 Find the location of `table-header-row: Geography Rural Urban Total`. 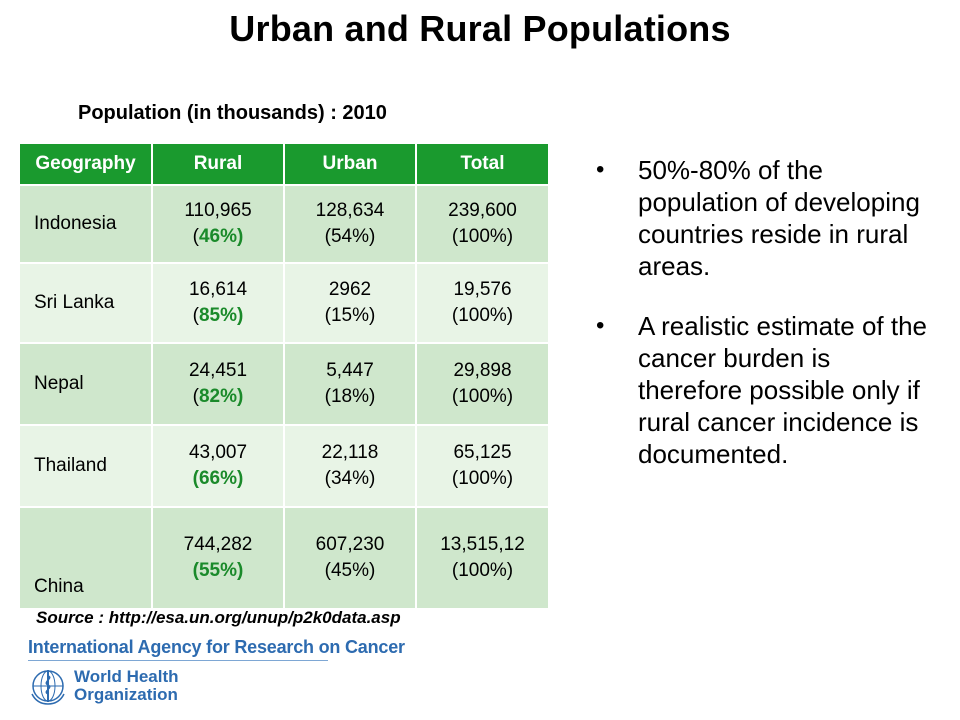

table-header-row: Geography Rural Urban Total is located at coordinates (284, 164).